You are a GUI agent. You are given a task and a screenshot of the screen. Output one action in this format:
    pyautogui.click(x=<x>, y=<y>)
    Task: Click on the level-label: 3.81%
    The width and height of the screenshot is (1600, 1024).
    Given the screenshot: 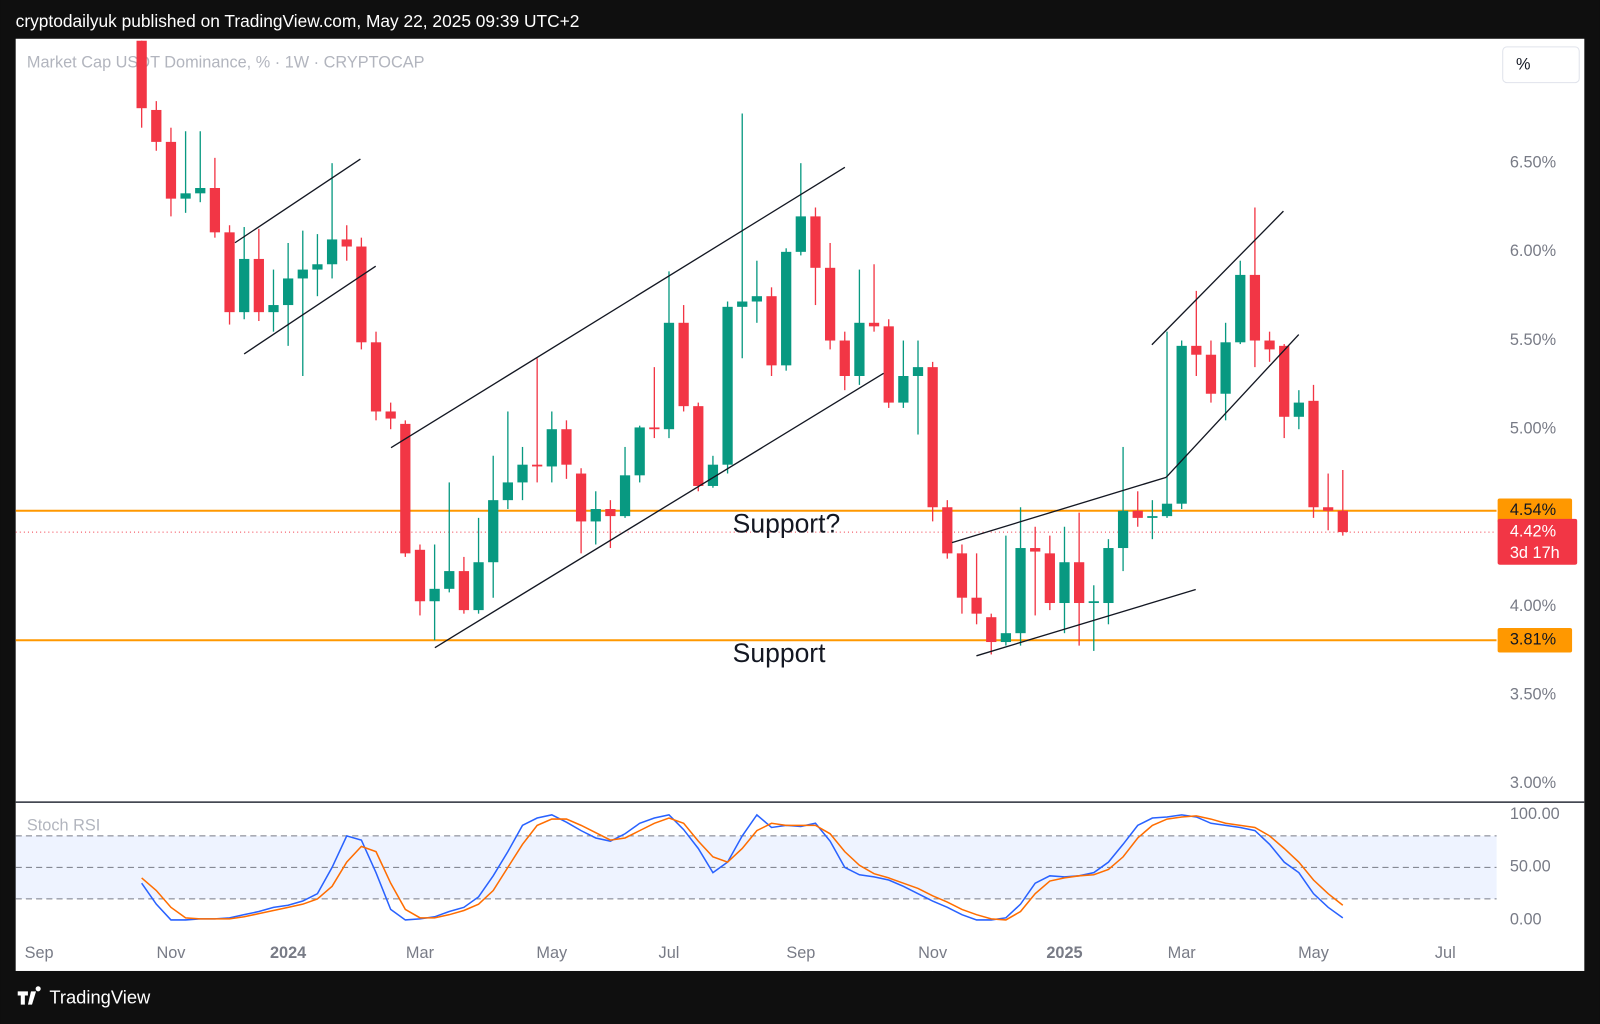 What is the action you would take?
    pyautogui.click(x=1533, y=640)
    